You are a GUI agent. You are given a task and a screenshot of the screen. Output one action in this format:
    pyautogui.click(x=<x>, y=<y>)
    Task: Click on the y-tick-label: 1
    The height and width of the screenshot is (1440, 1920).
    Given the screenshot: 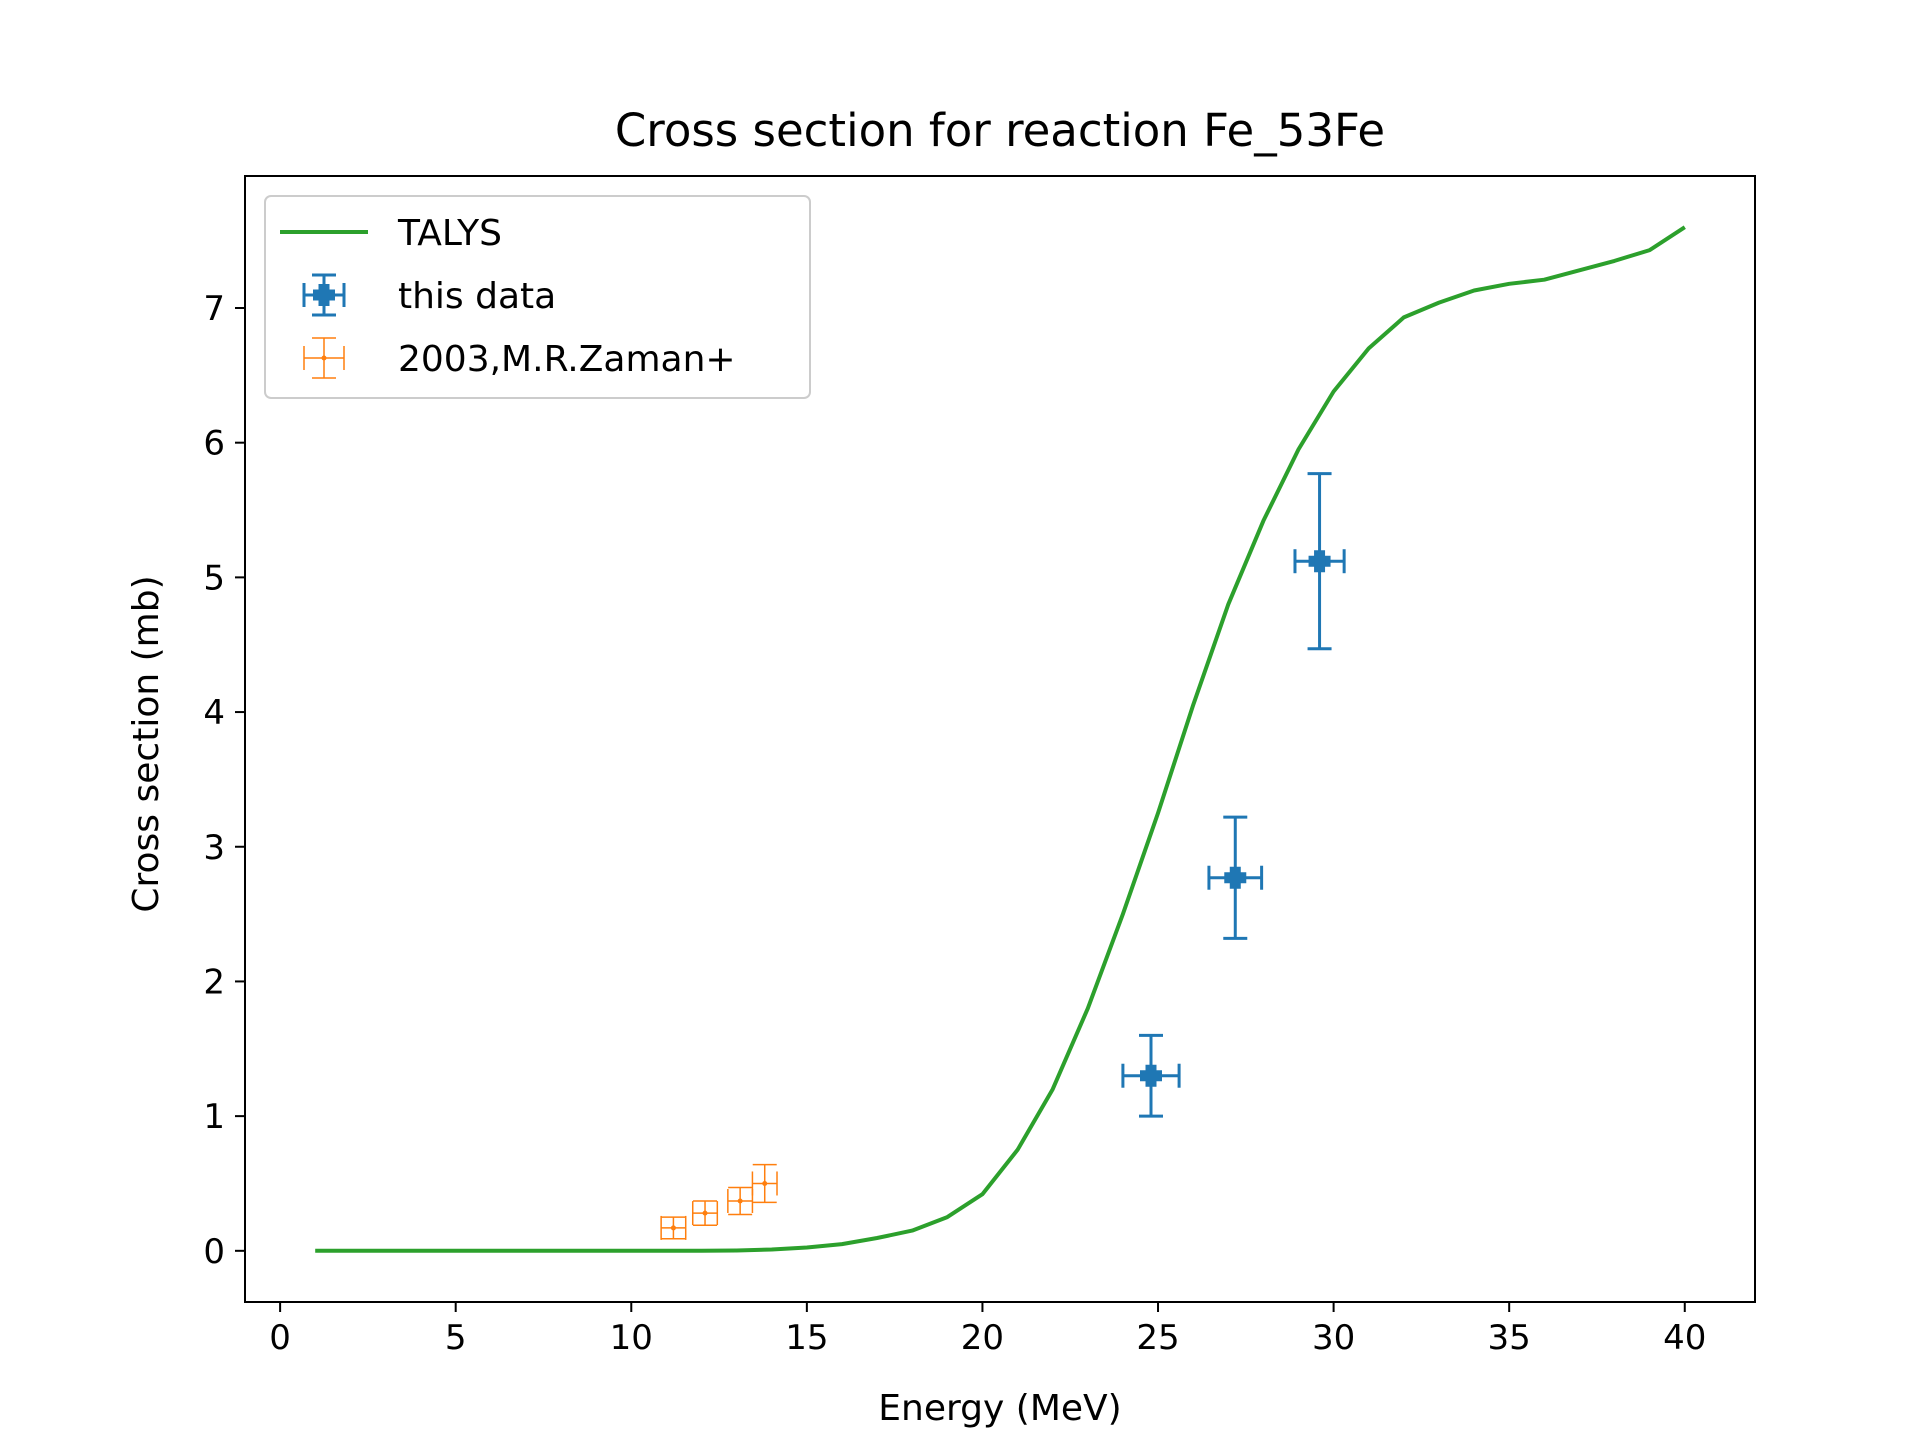 What is the action you would take?
    pyautogui.click(x=214, y=1117)
    